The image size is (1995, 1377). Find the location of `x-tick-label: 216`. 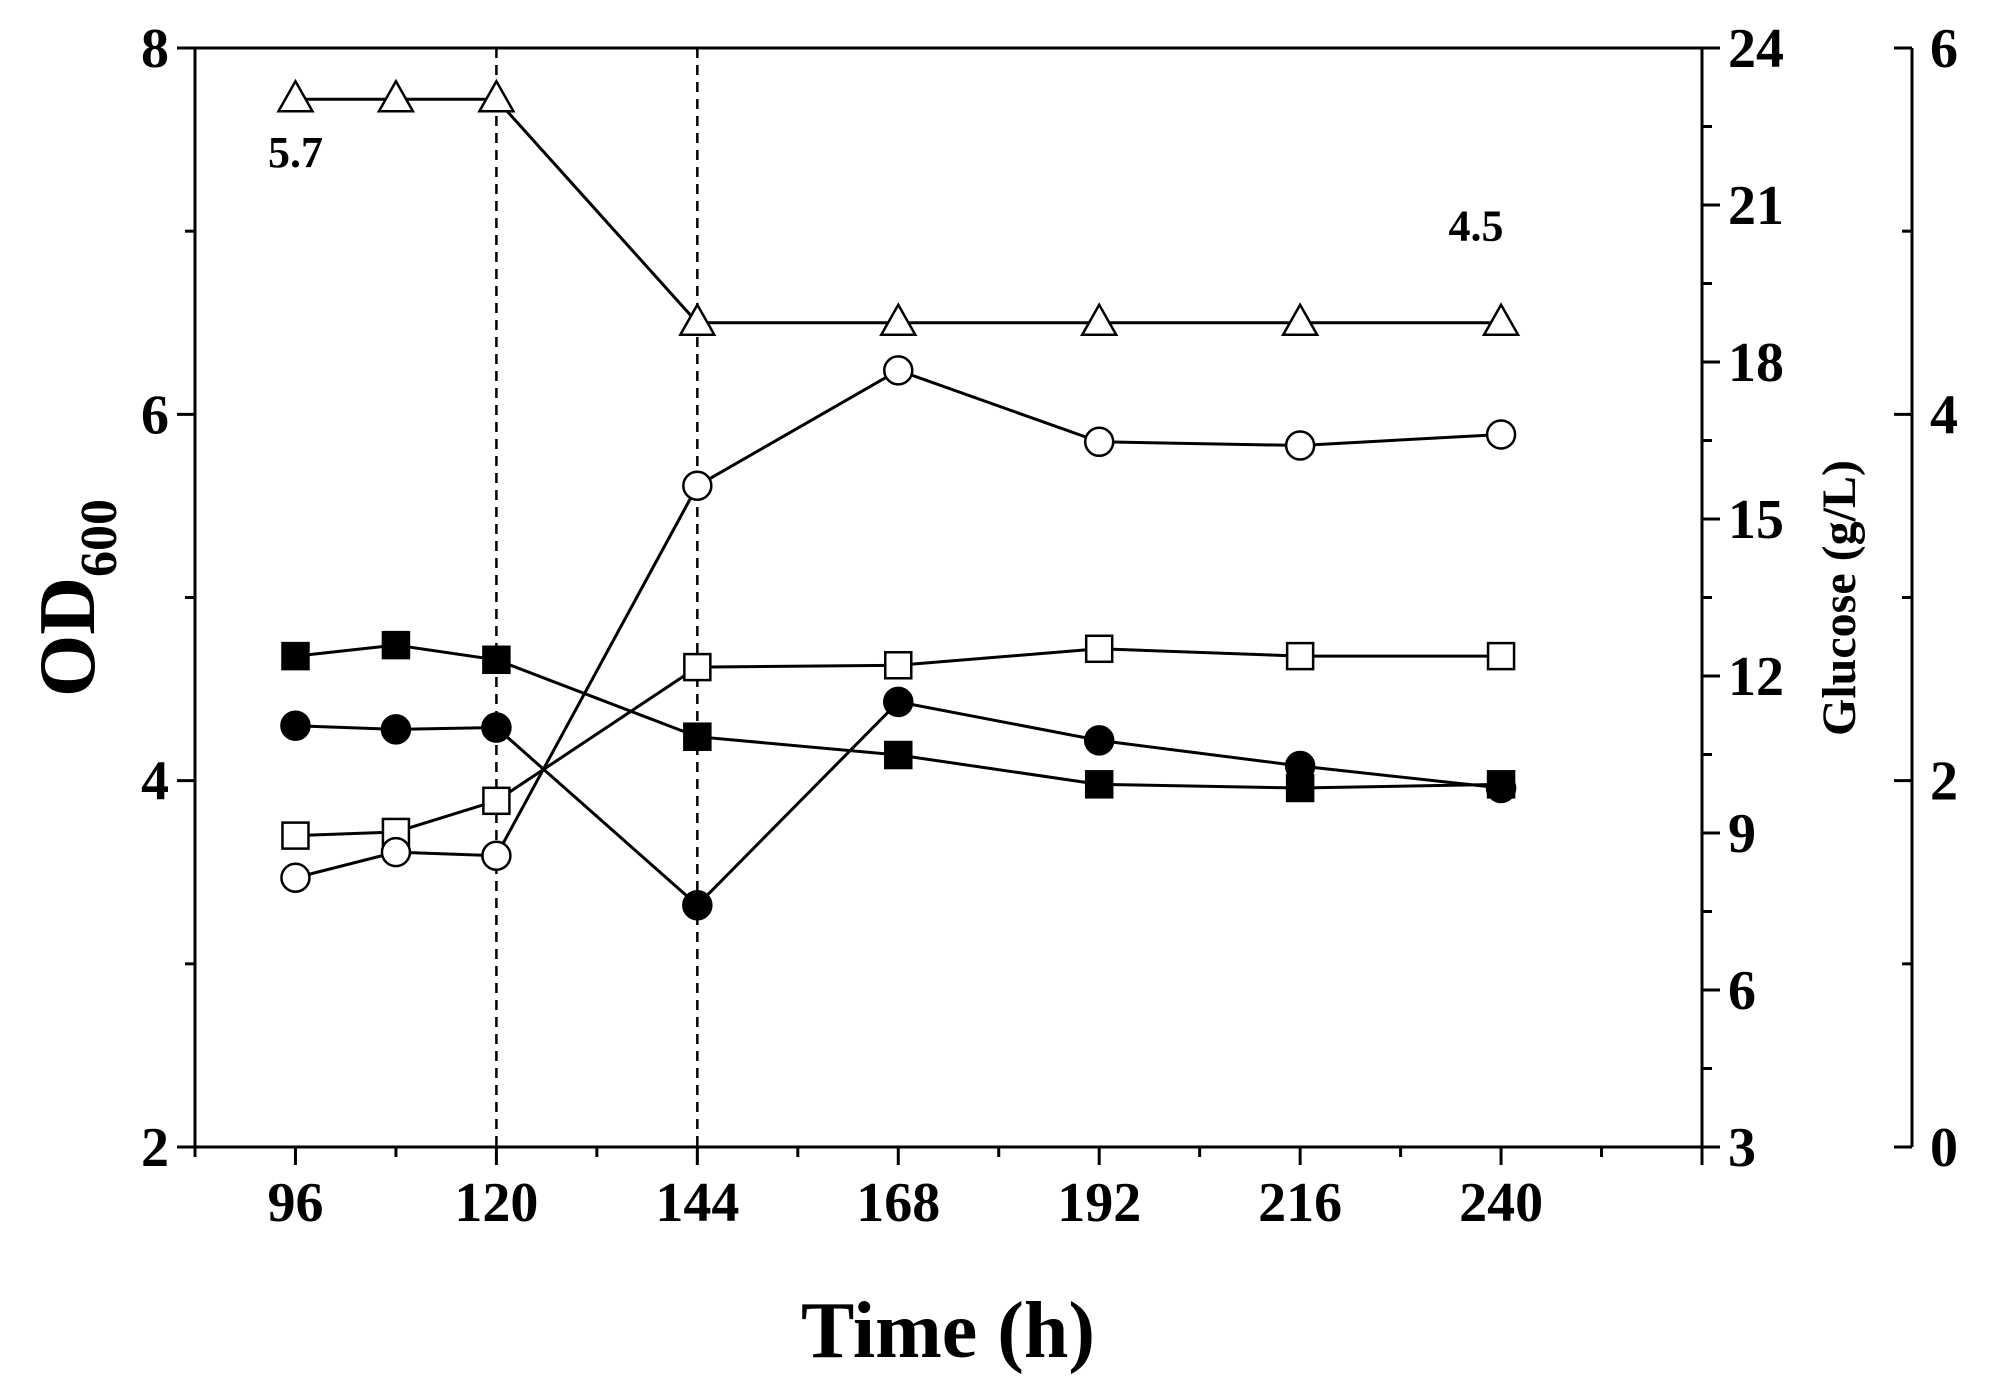

x-tick-label: 216 is located at coordinates (1300, 1203).